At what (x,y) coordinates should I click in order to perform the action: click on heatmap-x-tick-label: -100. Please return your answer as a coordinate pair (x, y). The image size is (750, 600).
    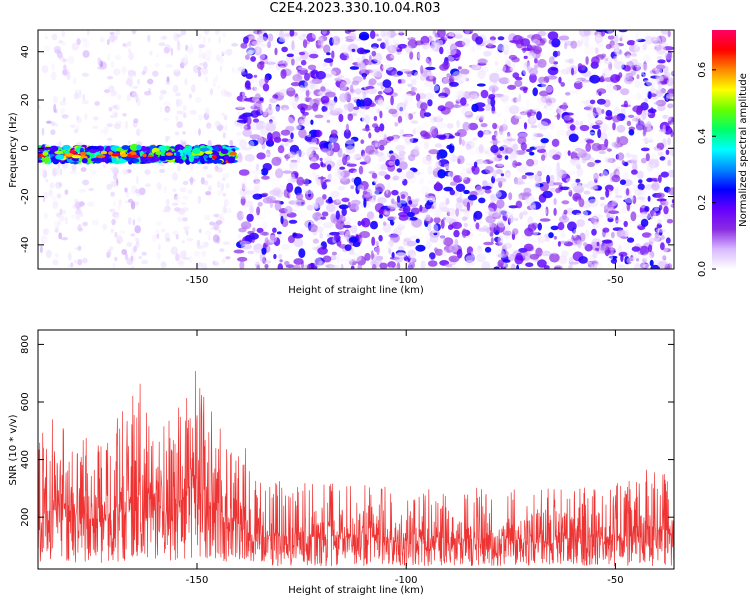
    Looking at the image, I should click on (406, 280).